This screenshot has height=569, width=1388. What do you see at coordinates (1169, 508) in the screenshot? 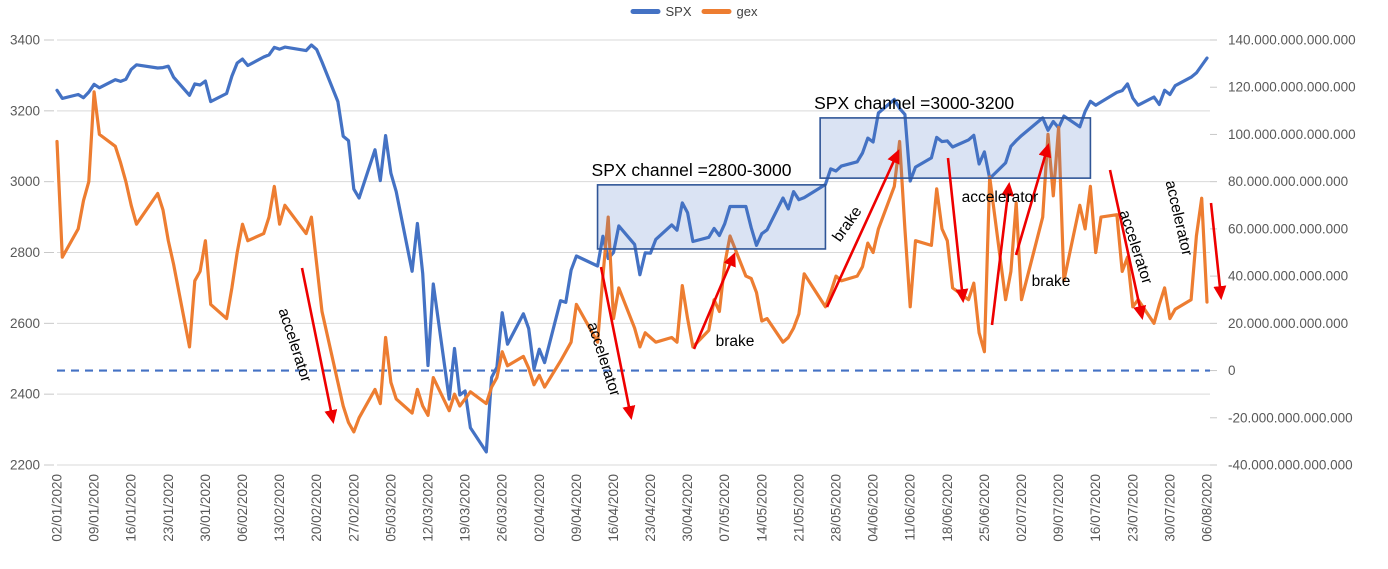
I see `x-axis-tick-label: 30/07/2020` at bounding box center [1169, 508].